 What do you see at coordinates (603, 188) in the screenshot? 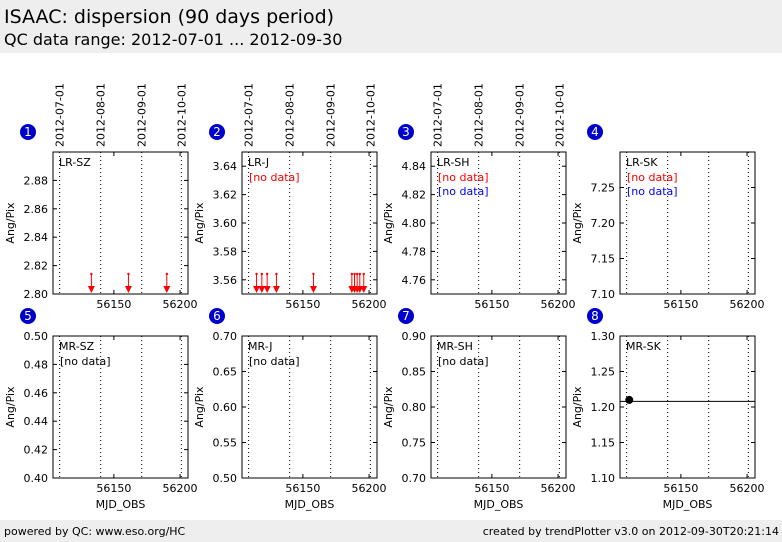
I see `y-tick-label: 7.25` at bounding box center [603, 188].